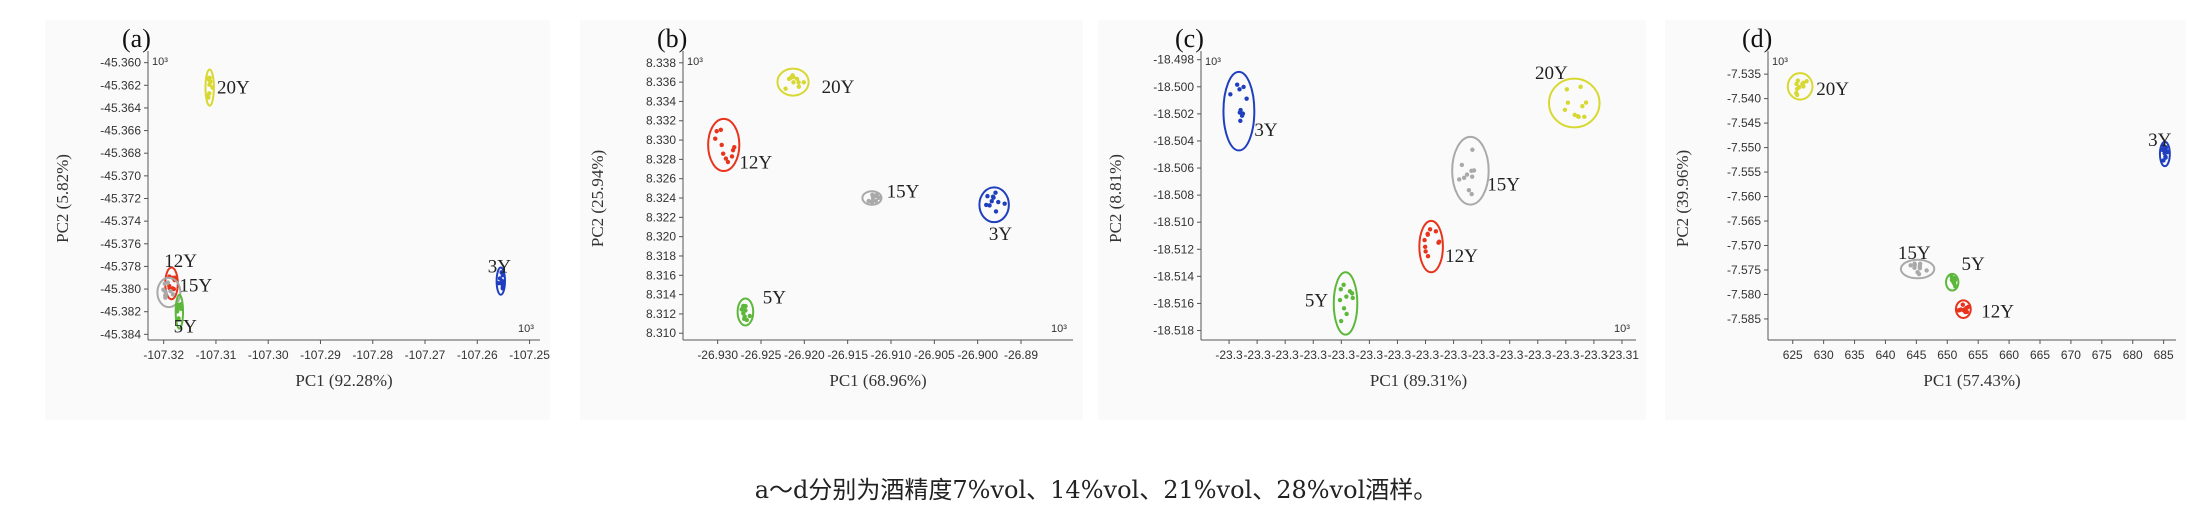 Image resolution: width=2192 pixels, height=517 pixels. Describe the element at coordinates (672, 38) in the screenshot. I see `panel-label: (b)` at that location.